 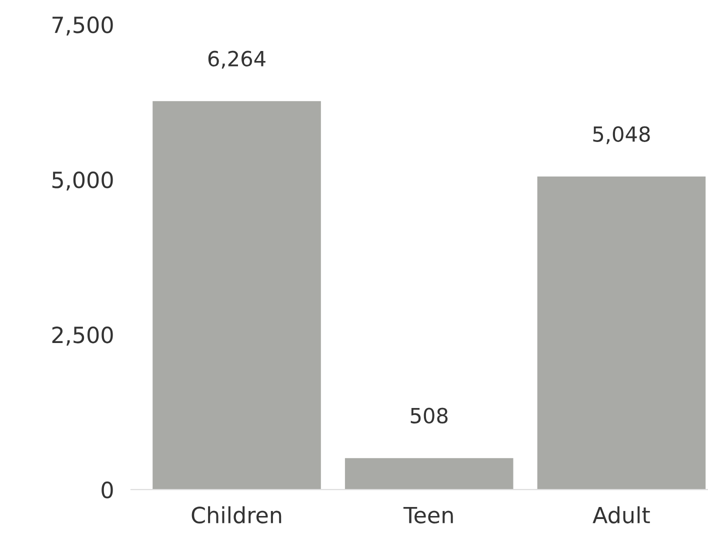 What do you see at coordinates (107, 490) in the screenshot?
I see `y-tick-label: 0` at bounding box center [107, 490].